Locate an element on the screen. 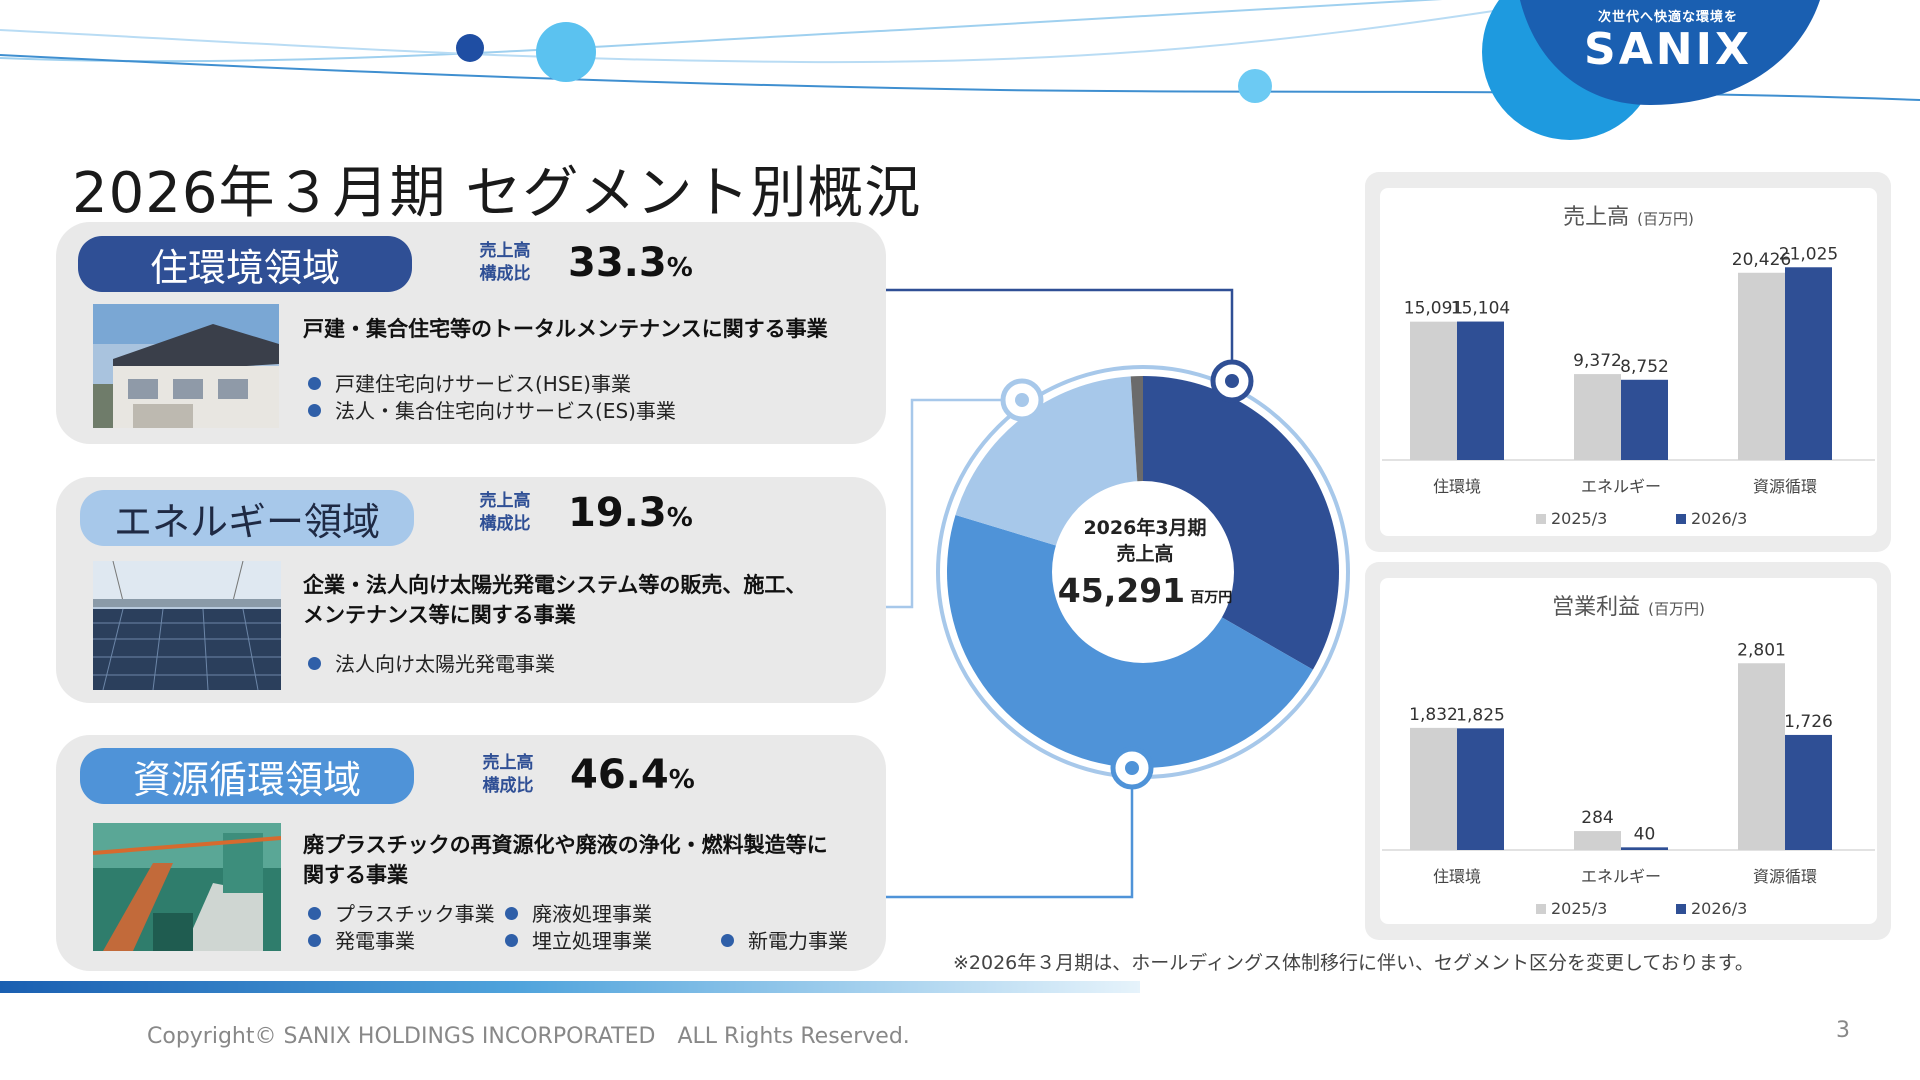 Image resolution: width=1920 pixels, height=1080 pixels. ratio-label-resource: 売上高 構成比 is located at coordinates (508, 774).